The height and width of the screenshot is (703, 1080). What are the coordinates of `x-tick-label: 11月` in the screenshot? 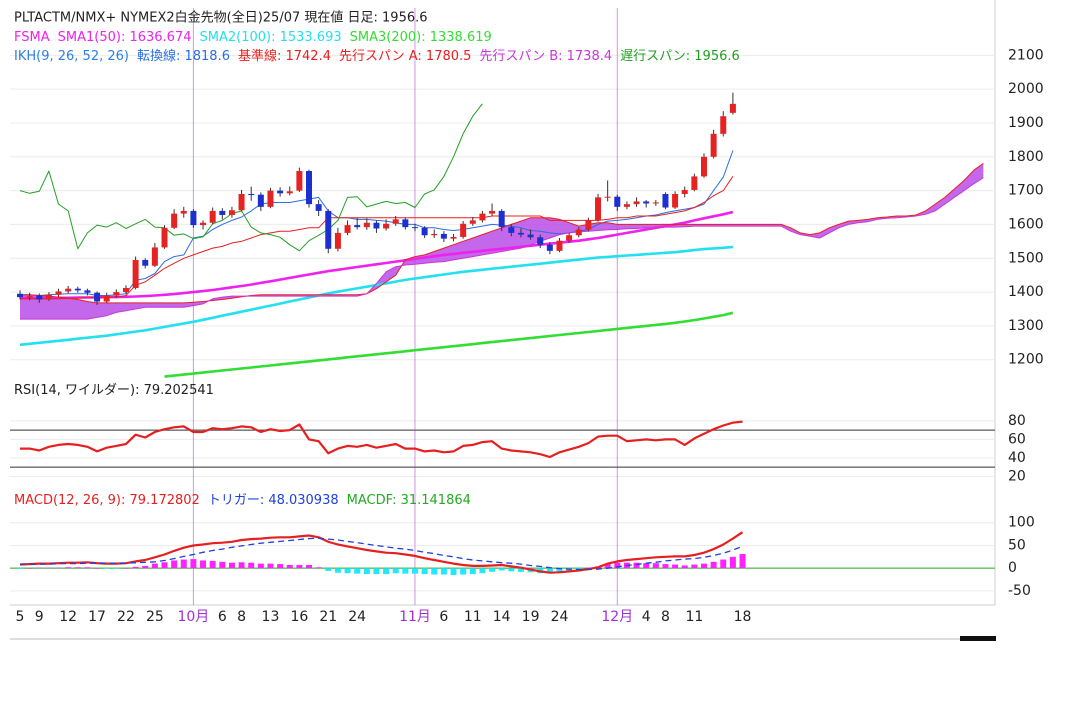 It's located at (415, 617).